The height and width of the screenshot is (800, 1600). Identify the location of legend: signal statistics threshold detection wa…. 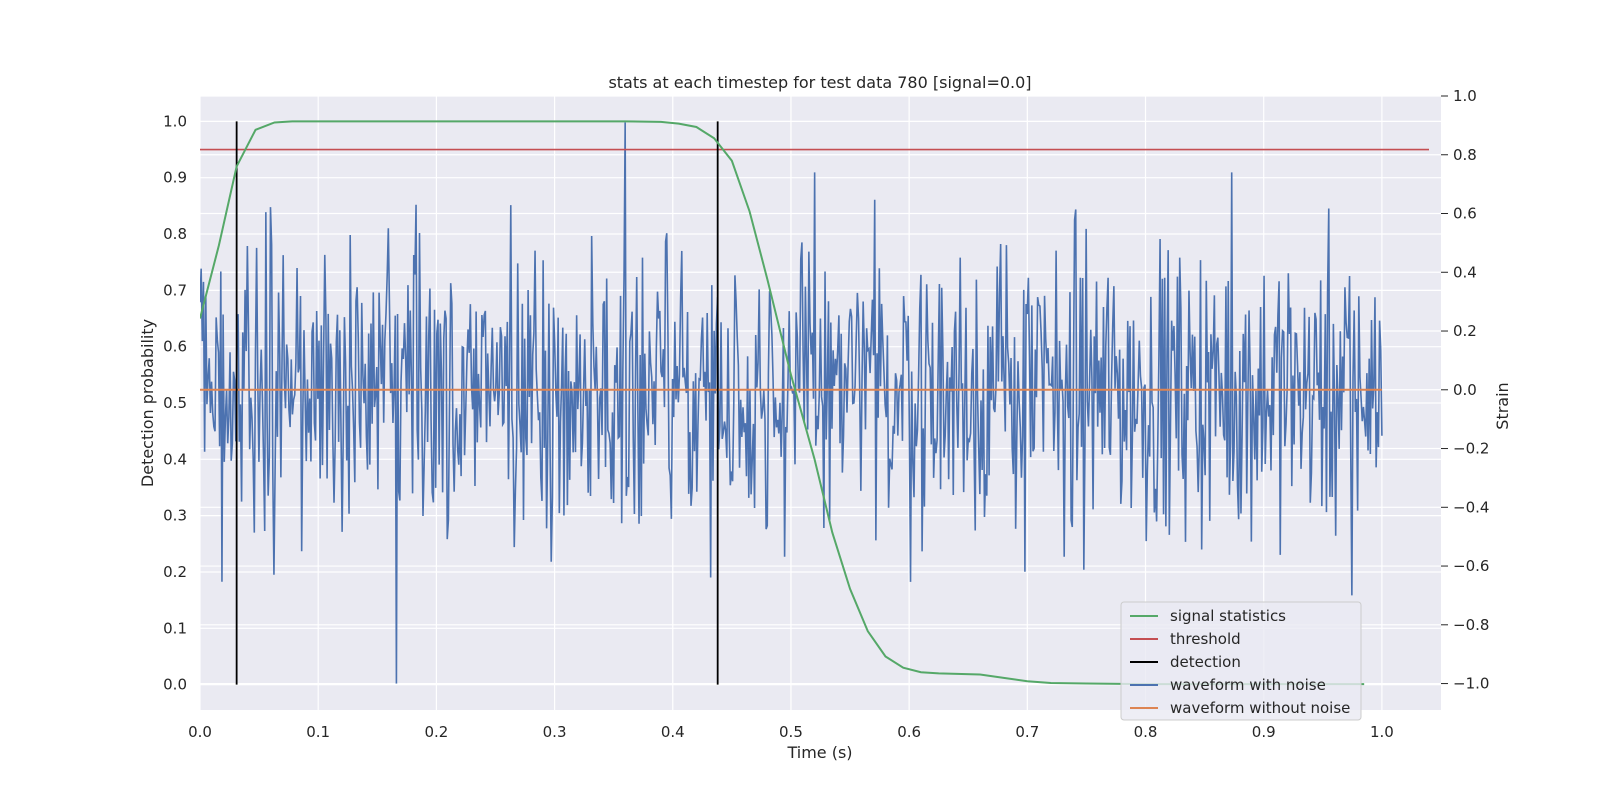
(1241, 661).